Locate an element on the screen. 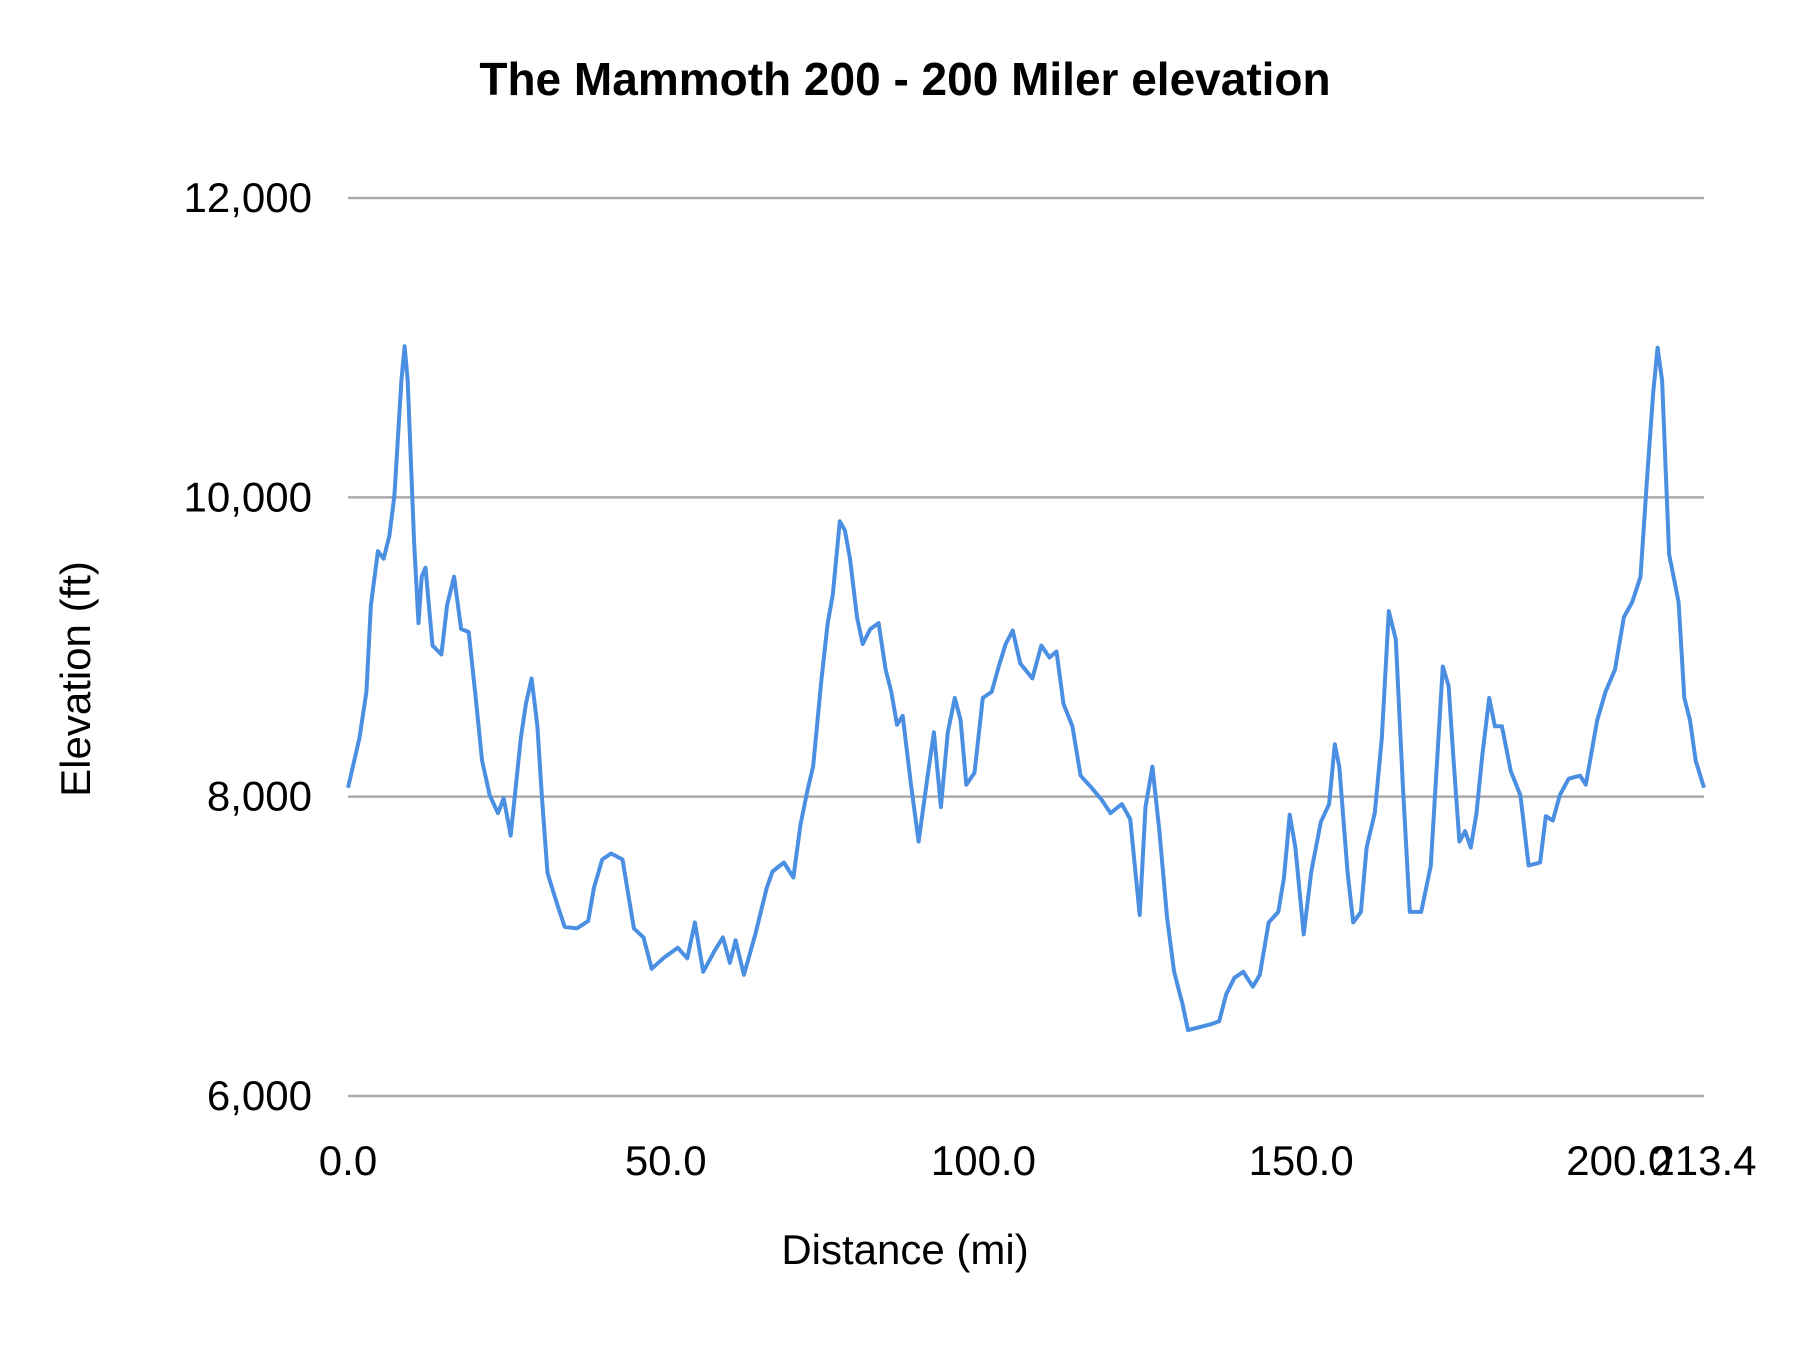 The image size is (1800, 1350). x-tick-label: 200.0 is located at coordinates (1618, 1160).